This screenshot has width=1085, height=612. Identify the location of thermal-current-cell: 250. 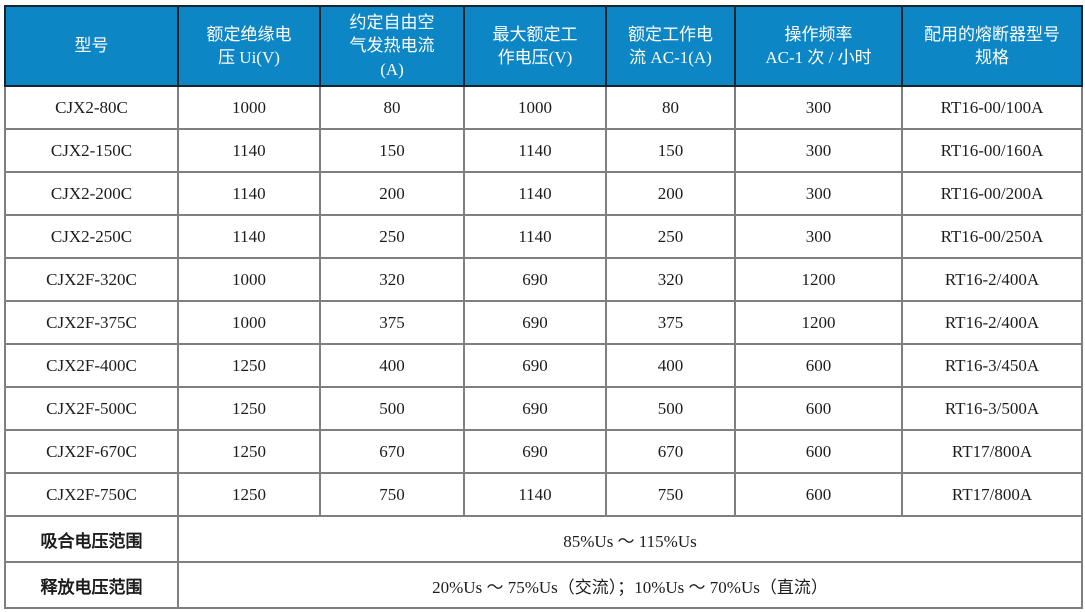
(392, 236).